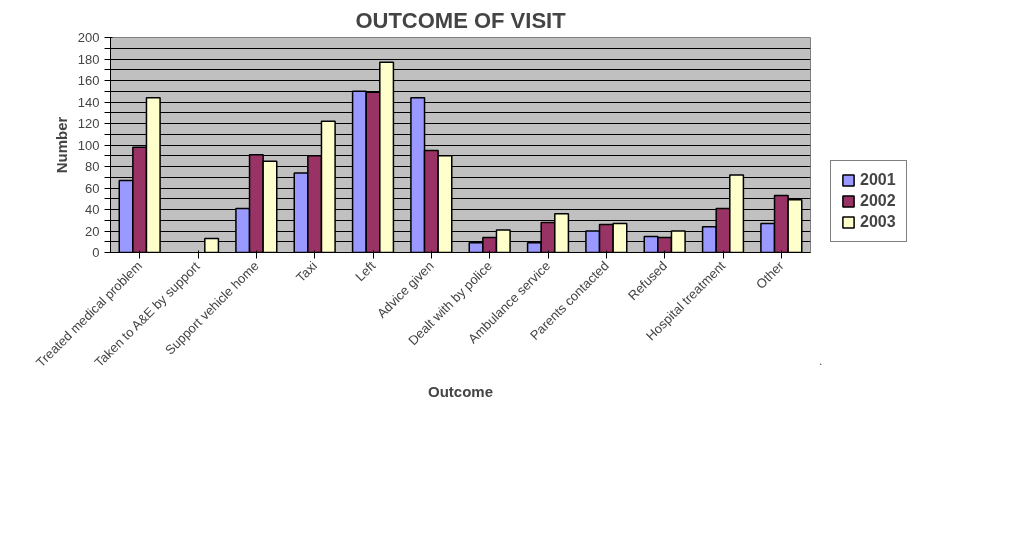 Image resolution: width=1021 pixels, height=543 pixels. Describe the element at coordinates (307, 272) in the screenshot. I see `x-tick-label: Taxi` at that location.